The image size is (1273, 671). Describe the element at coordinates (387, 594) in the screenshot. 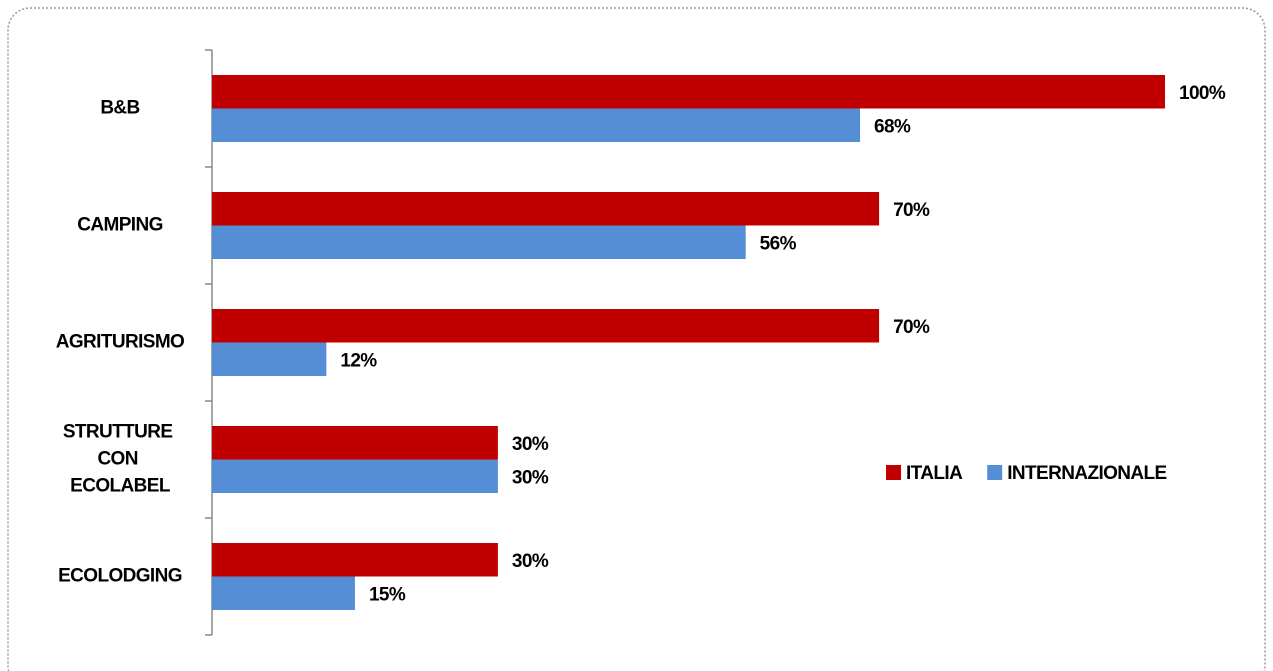

I see `data-label: 15%` at that location.